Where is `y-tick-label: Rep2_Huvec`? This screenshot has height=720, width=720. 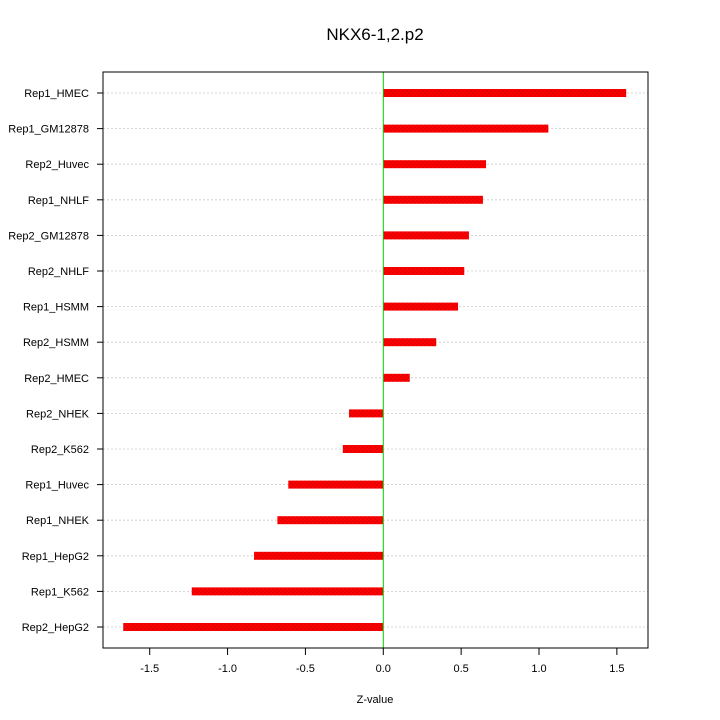 y-tick-label: Rep2_Huvec is located at coordinates (57, 165).